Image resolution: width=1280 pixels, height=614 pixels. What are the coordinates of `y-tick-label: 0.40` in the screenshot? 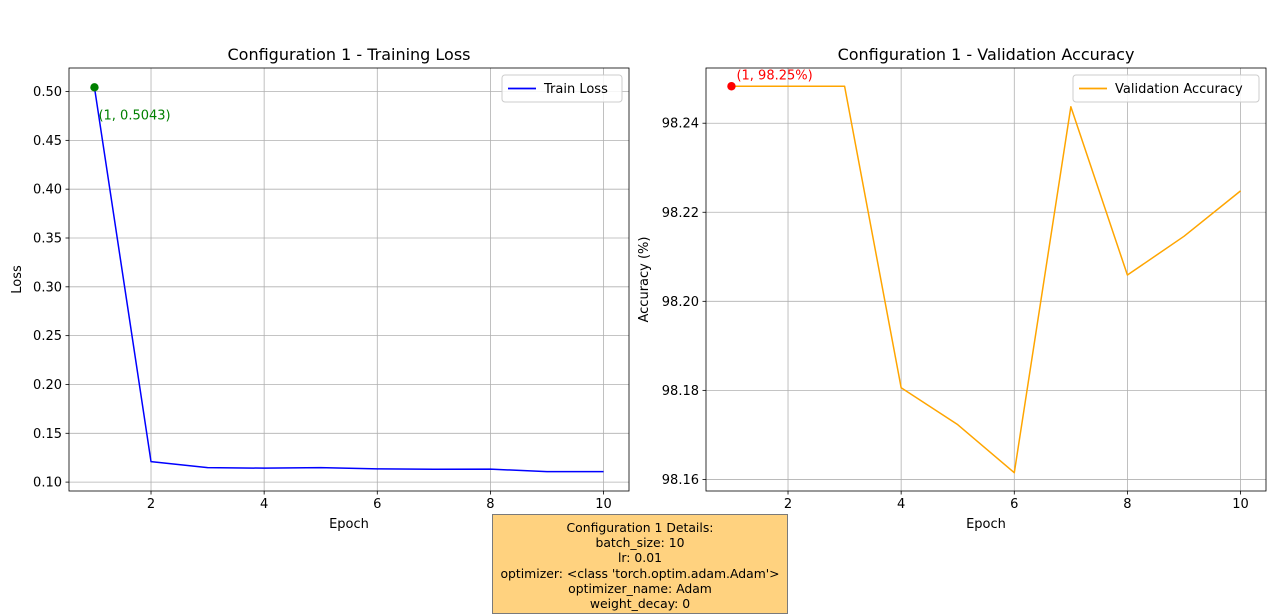 It's located at (47, 190).